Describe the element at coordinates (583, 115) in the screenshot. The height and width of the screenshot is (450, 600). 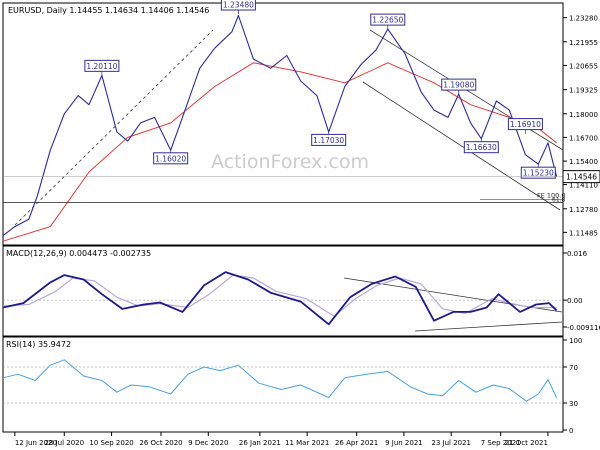
I see `price-tick-label: 1.18000` at that location.